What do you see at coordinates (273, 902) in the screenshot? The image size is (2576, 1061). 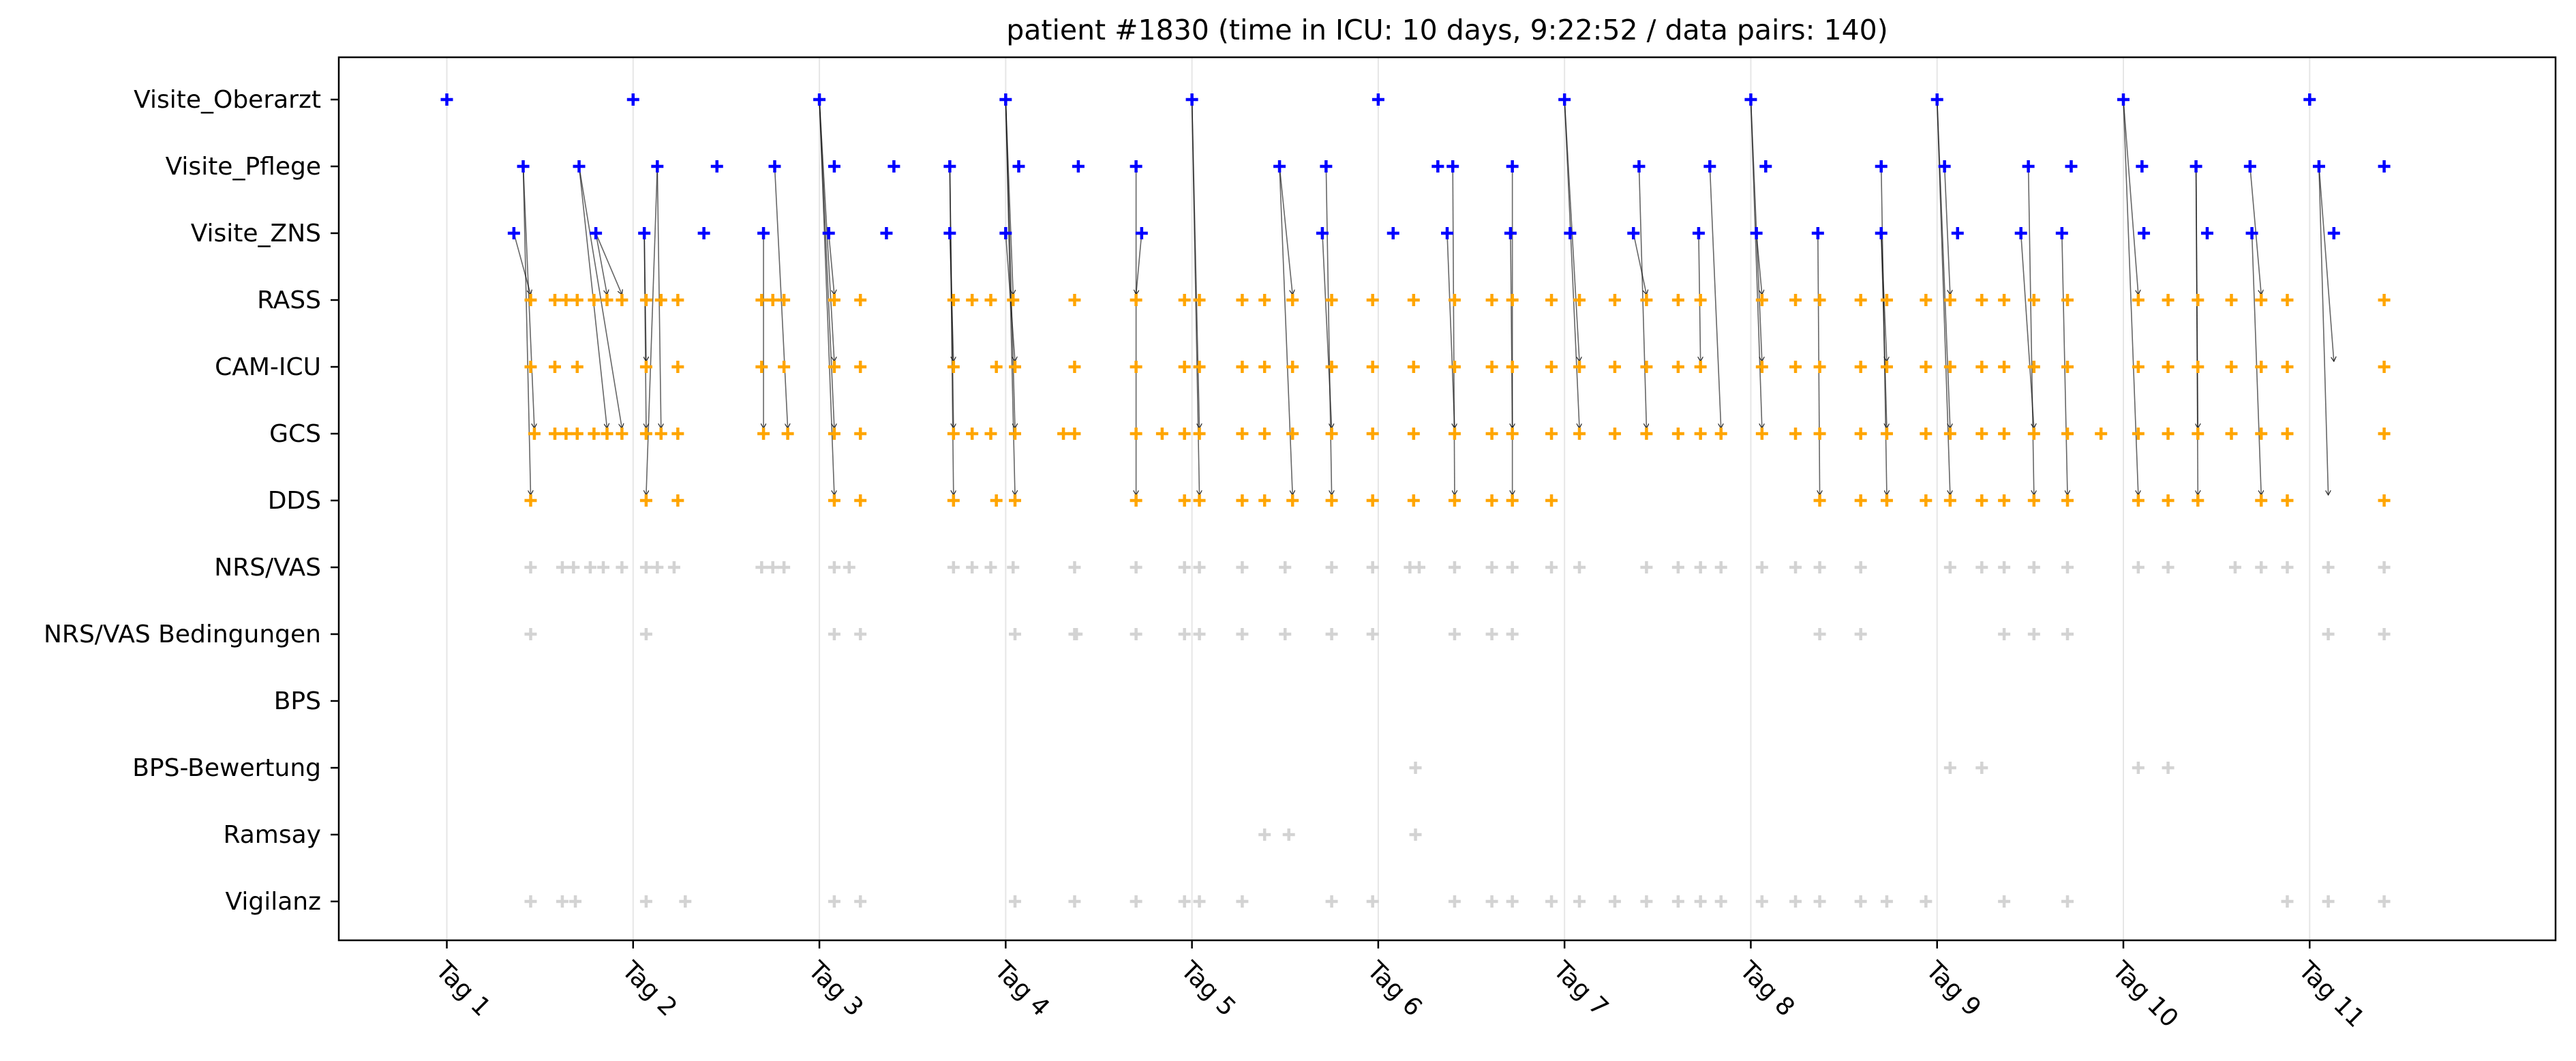 I see `y-tick-label-vigilanz: Vigilanz` at bounding box center [273, 902].